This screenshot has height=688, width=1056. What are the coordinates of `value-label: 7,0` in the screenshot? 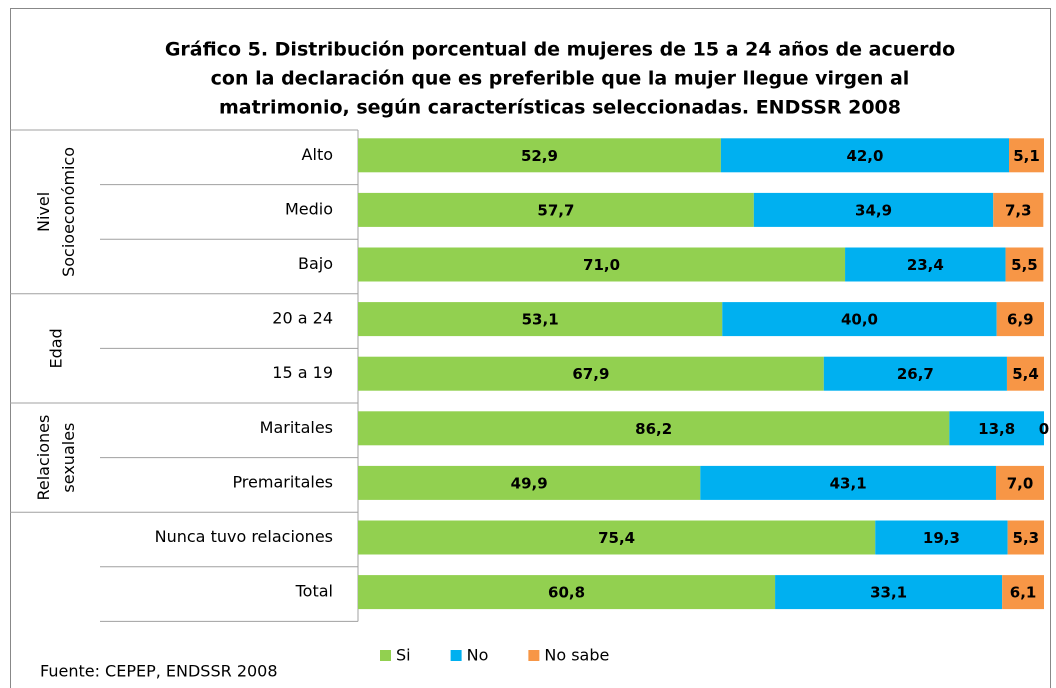 It's located at (1020, 483).